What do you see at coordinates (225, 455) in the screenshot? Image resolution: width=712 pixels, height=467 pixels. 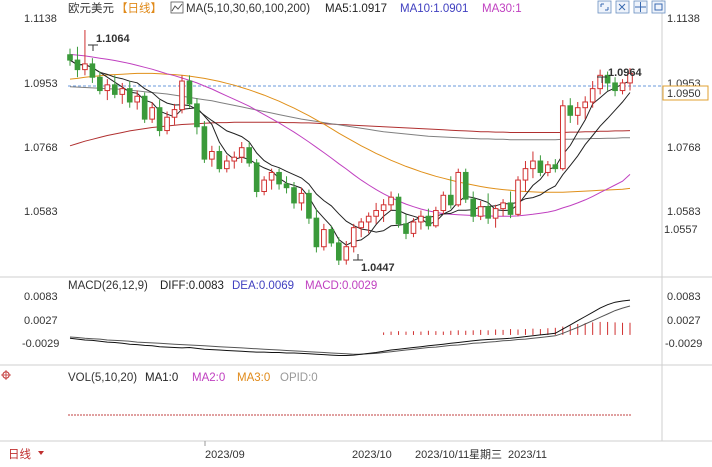 I see `time-label-sep: 2023/09` at bounding box center [225, 455].